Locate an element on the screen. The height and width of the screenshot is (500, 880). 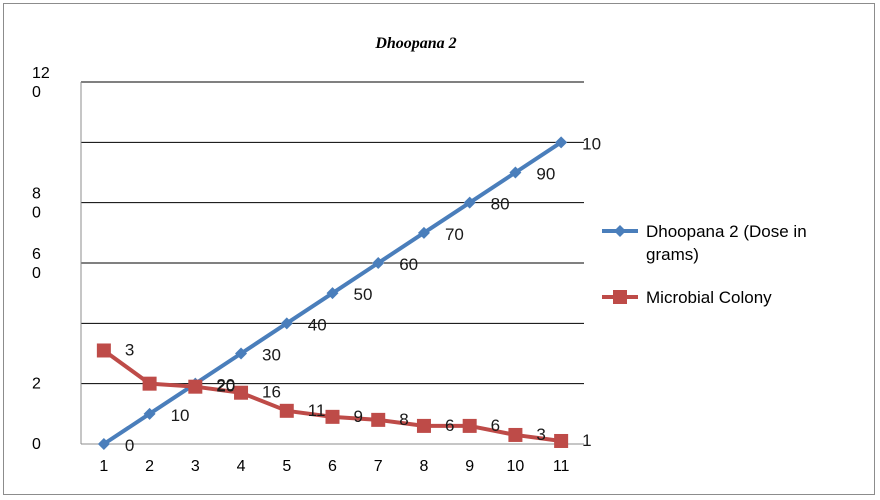
y-tick-label: 2 is located at coordinates (36, 384).